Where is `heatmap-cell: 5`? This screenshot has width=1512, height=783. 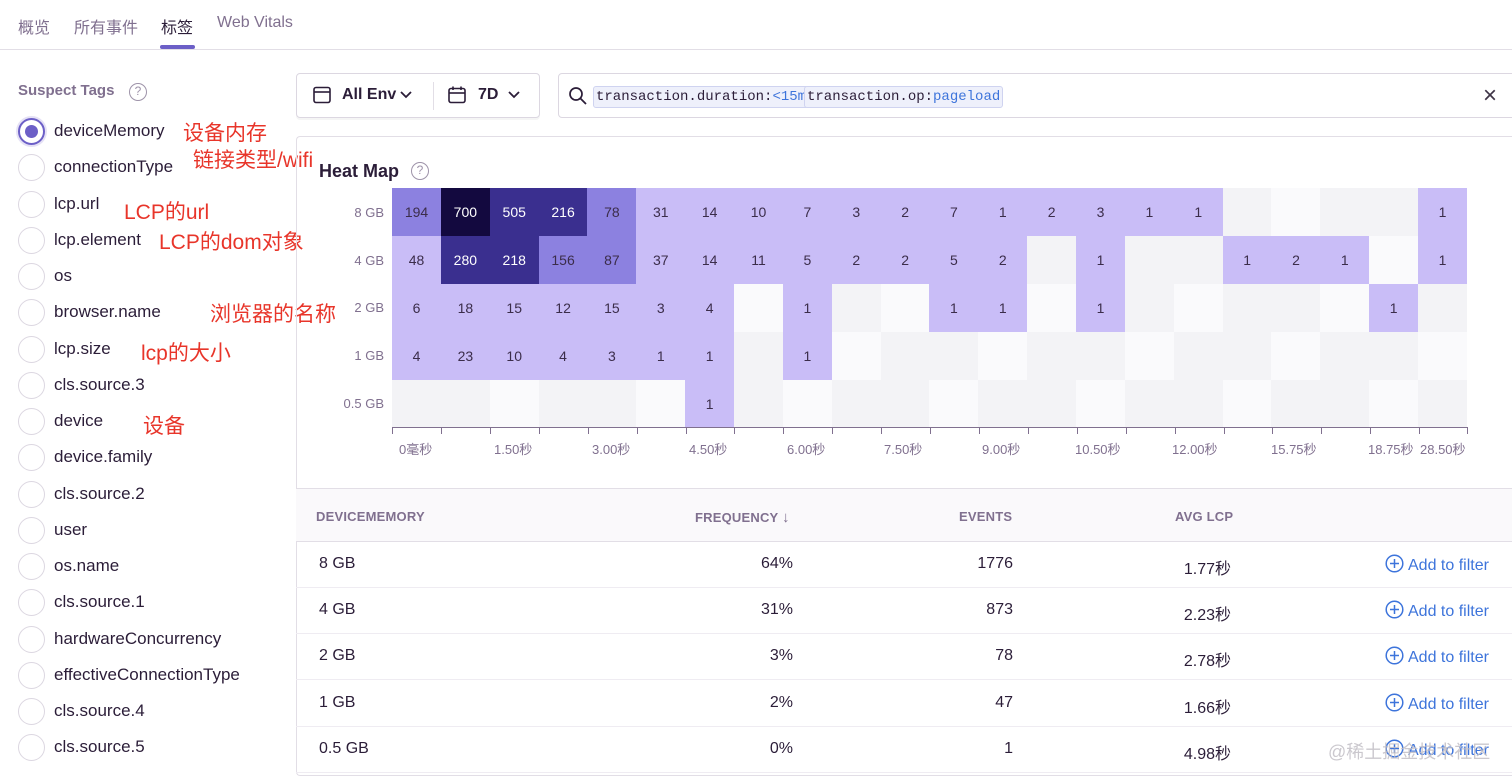
heatmap-cell: 5 is located at coordinates (954, 260).